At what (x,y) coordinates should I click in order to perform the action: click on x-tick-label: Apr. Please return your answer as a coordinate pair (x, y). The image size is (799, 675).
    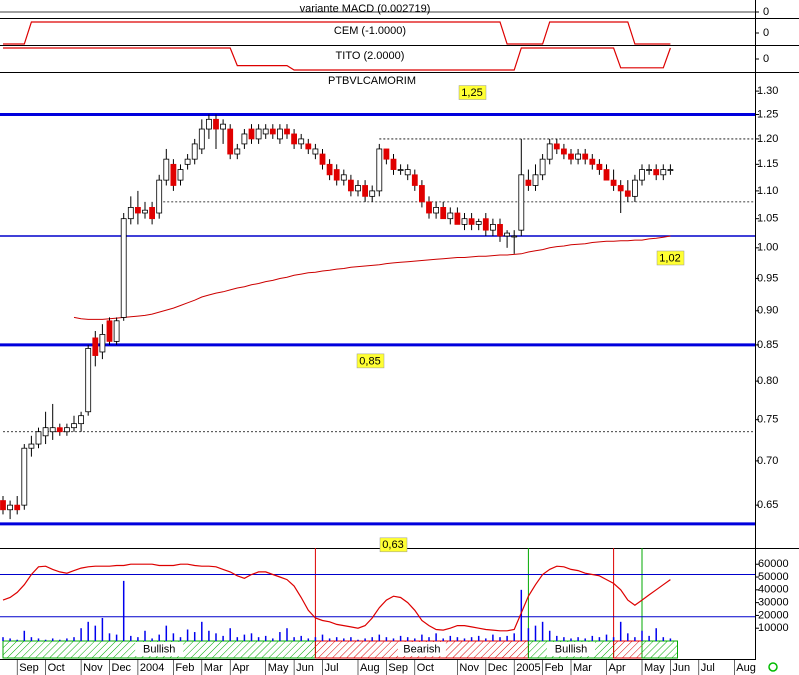
    Looking at the image, I should click on (240, 668).